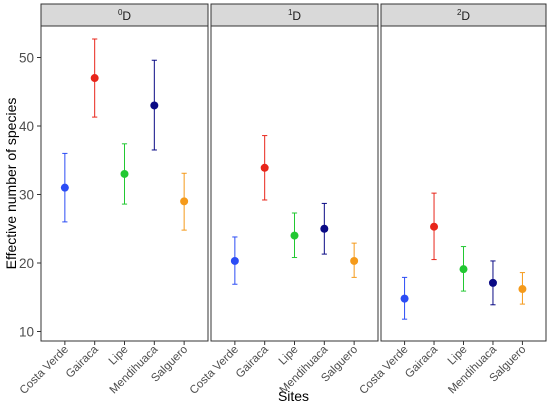 This screenshot has height=413, width=550. I want to click on y-tick-label: 10, so click(26, 332).